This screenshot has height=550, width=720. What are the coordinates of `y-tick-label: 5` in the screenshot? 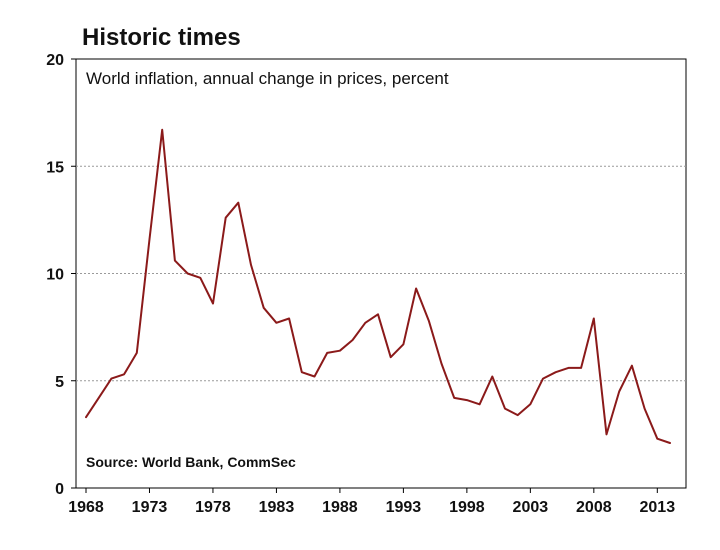 It's located at (59, 382).